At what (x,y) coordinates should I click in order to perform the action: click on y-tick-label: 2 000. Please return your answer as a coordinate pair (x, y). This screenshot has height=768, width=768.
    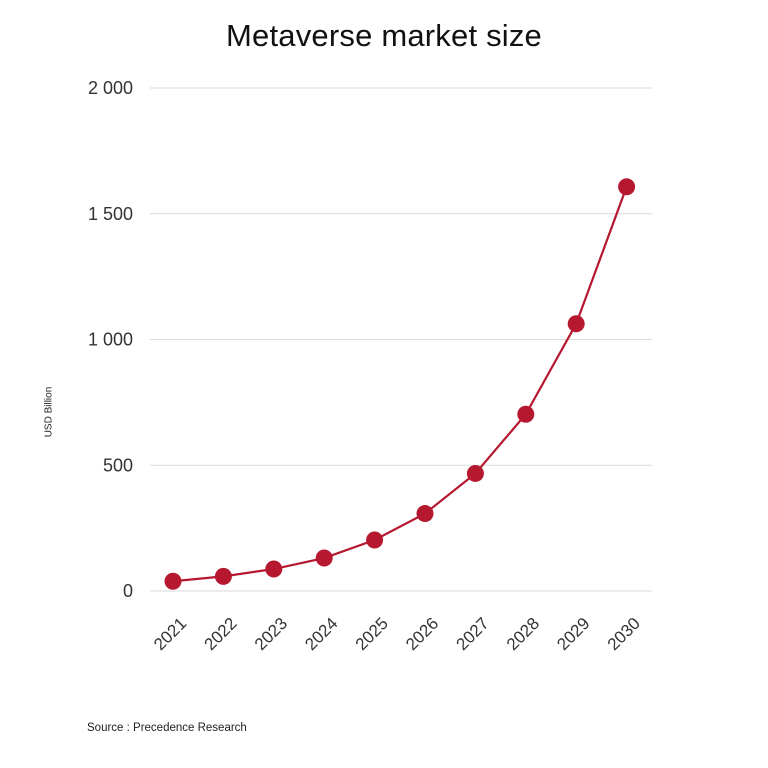
    Looking at the image, I should click on (110, 88).